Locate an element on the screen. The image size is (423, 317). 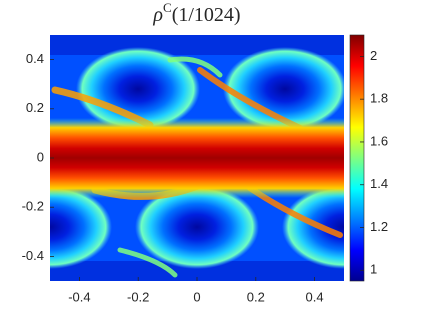
colorbar-tick-label: 1 is located at coordinates (373, 269).